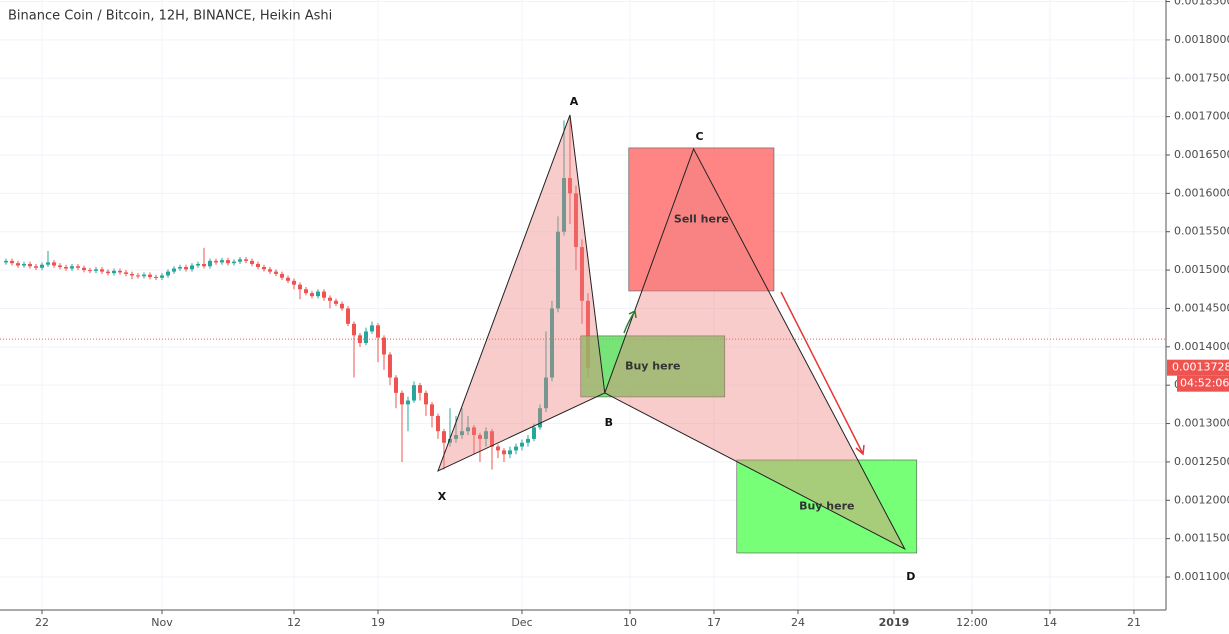 The width and height of the screenshot is (1229, 634). Describe the element at coordinates (1201, 154) in the screenshot. I see `y-tick-label: 0.0016500` at that location.